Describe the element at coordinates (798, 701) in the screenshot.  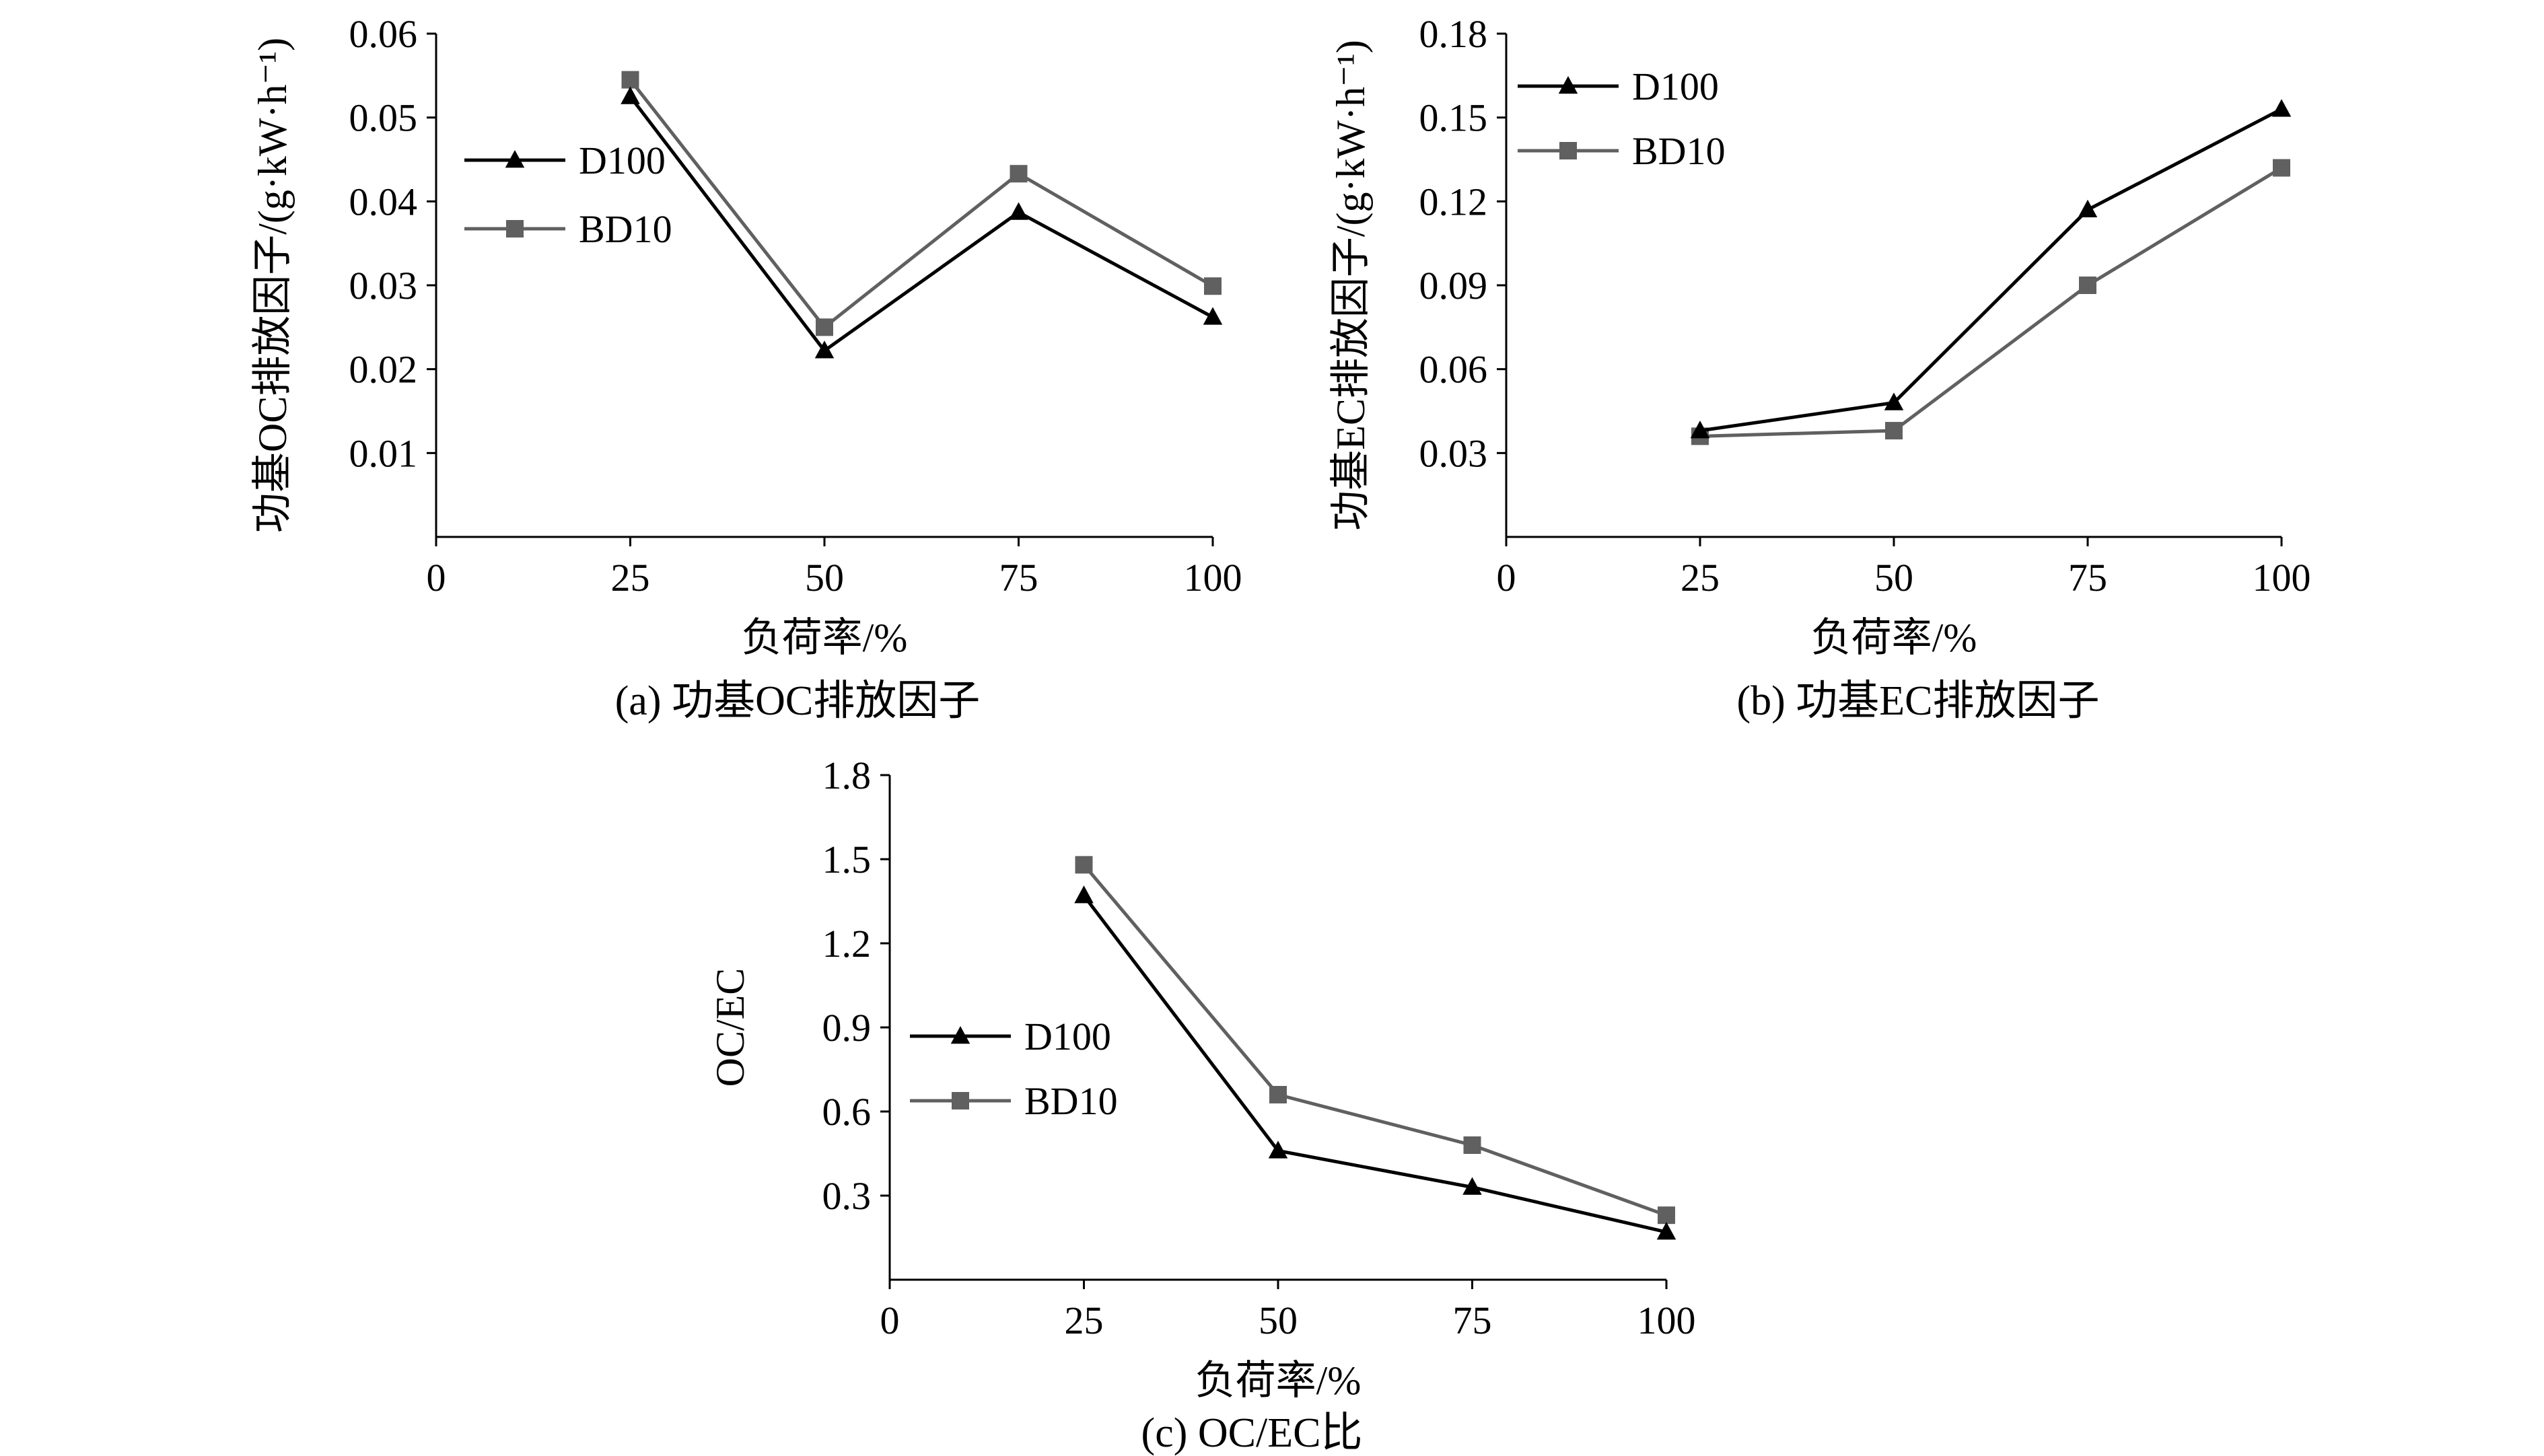
I see `chart-caption: (a) 功基OC排放因子` at that location.